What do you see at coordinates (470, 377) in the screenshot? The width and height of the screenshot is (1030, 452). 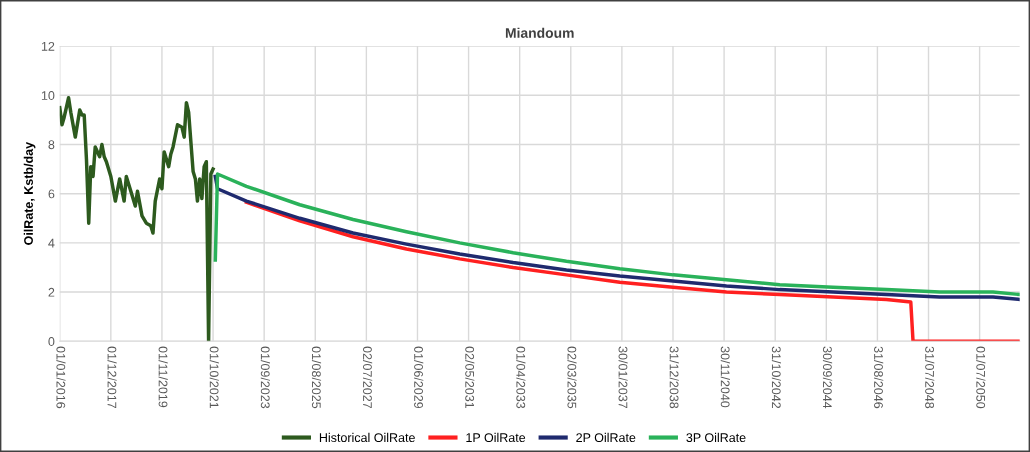 I see `x-tick-label: 02/05/2031` at bounding box center [470, 377].